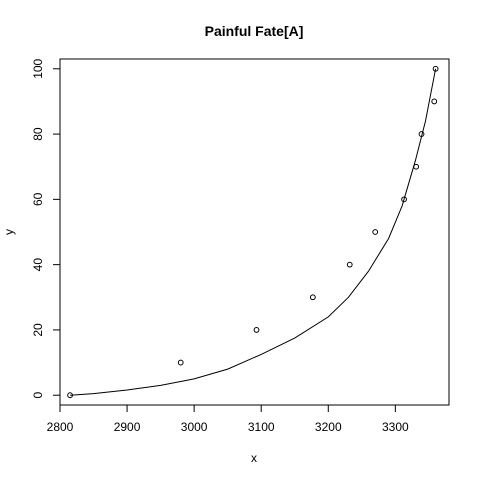  What do you see at coordinates (127, 427) in the screenshot?
I see `x-tick-label: 2900` at bounding box center [127, 427].